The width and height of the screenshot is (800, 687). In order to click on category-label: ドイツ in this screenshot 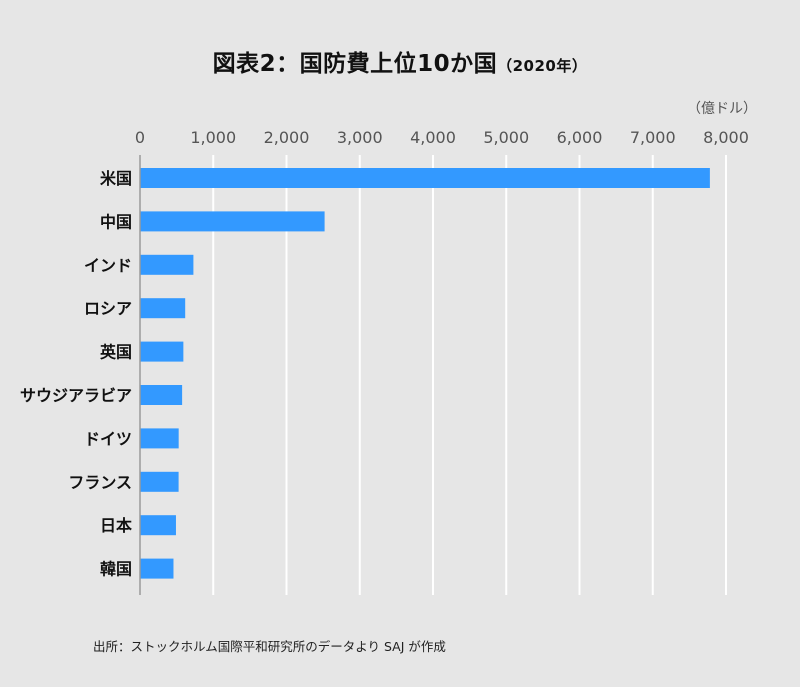, I will do `click(108, 438)`.